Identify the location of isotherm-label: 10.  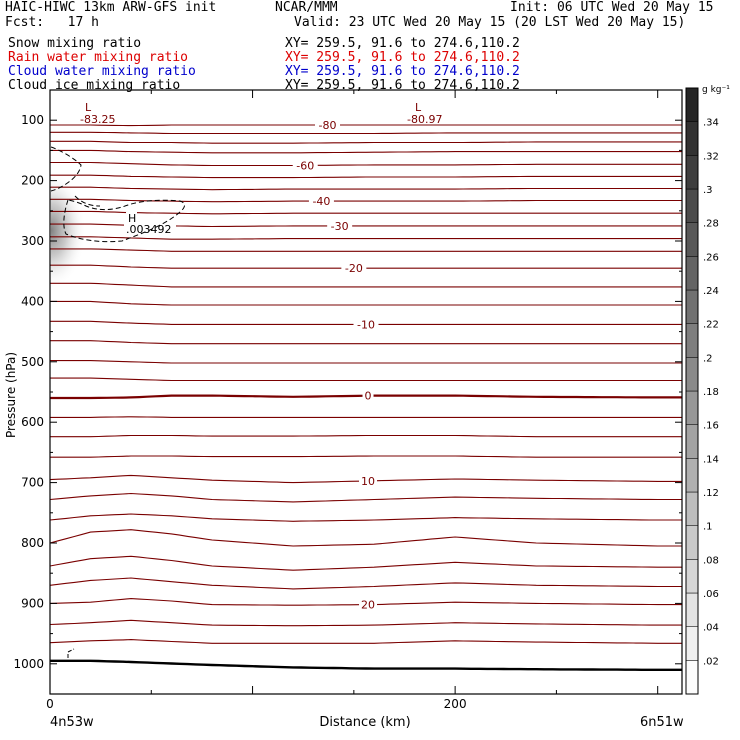
(368, 481).